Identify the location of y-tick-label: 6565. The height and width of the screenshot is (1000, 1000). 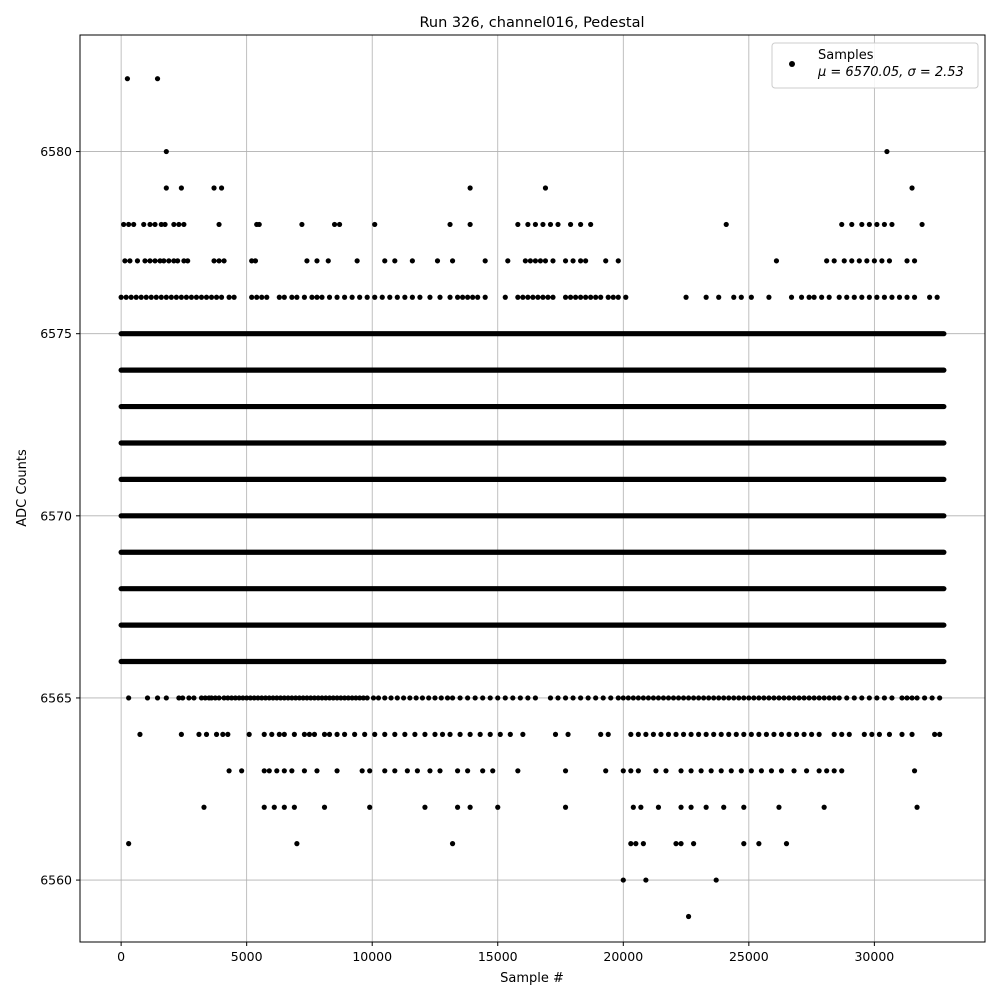
(56, 697).